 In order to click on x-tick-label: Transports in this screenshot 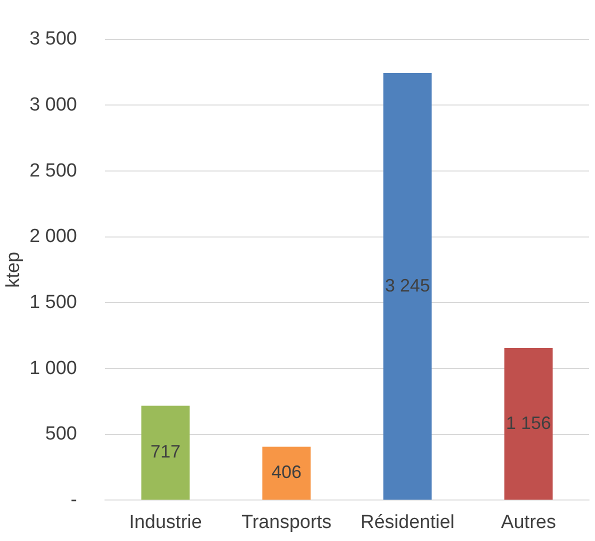, I will do `click(286, 522)`.